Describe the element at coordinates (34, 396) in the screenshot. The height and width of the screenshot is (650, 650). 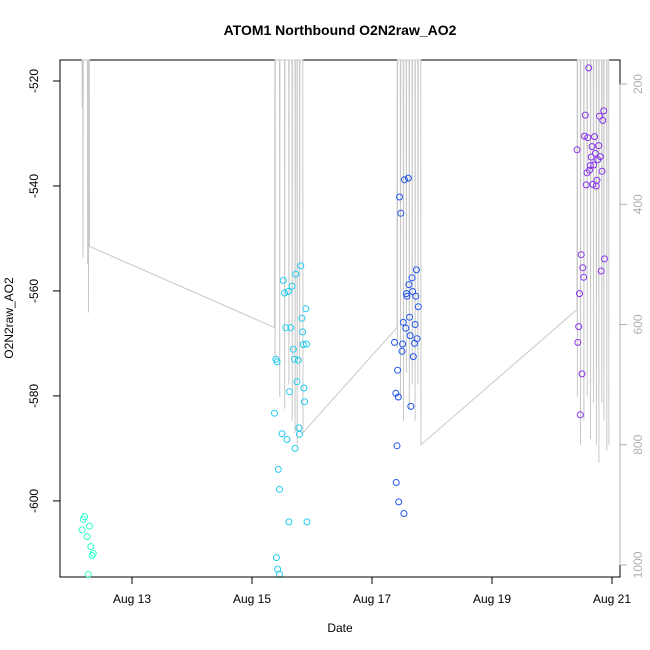
I see `y-tick-label: -580` at that location.